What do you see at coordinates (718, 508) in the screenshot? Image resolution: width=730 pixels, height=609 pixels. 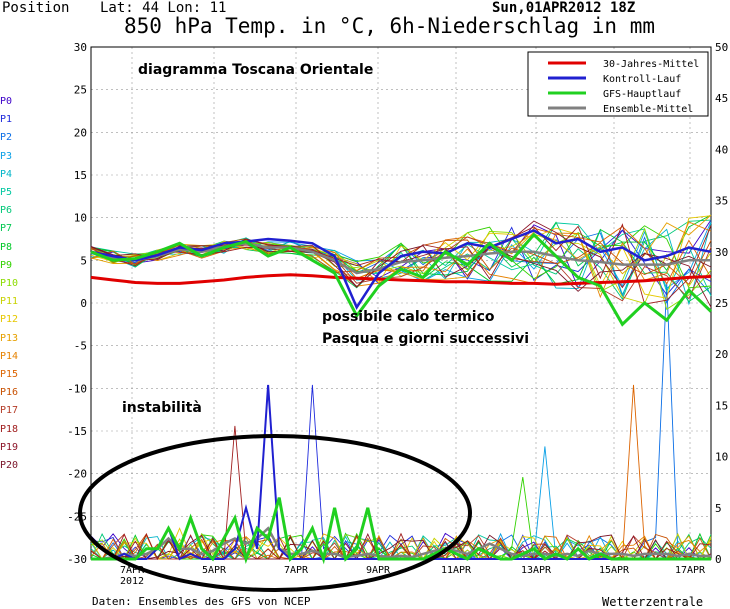 I see `y-right-tick-label: 5` at bounding box center [718, 508].